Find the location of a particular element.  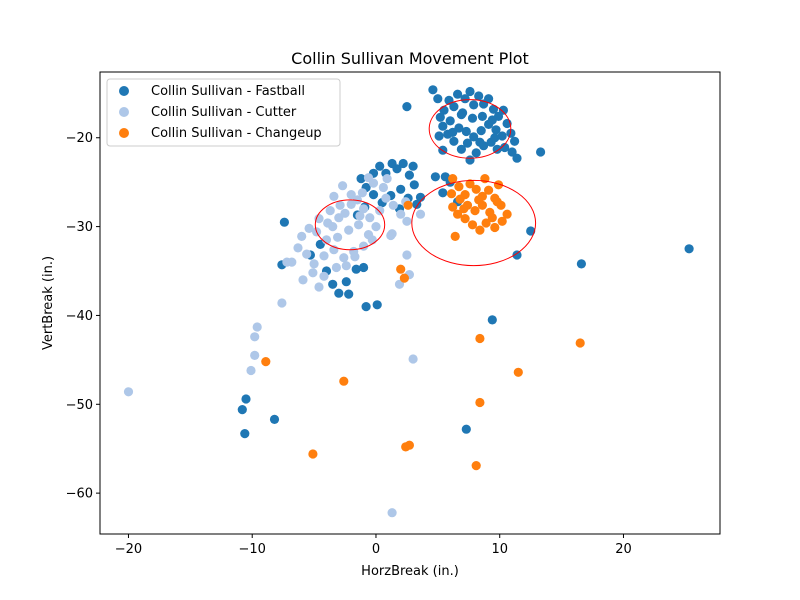

legend-label-changeup: Collin Sullivan - Changeup is located at coordinates (236, 133).